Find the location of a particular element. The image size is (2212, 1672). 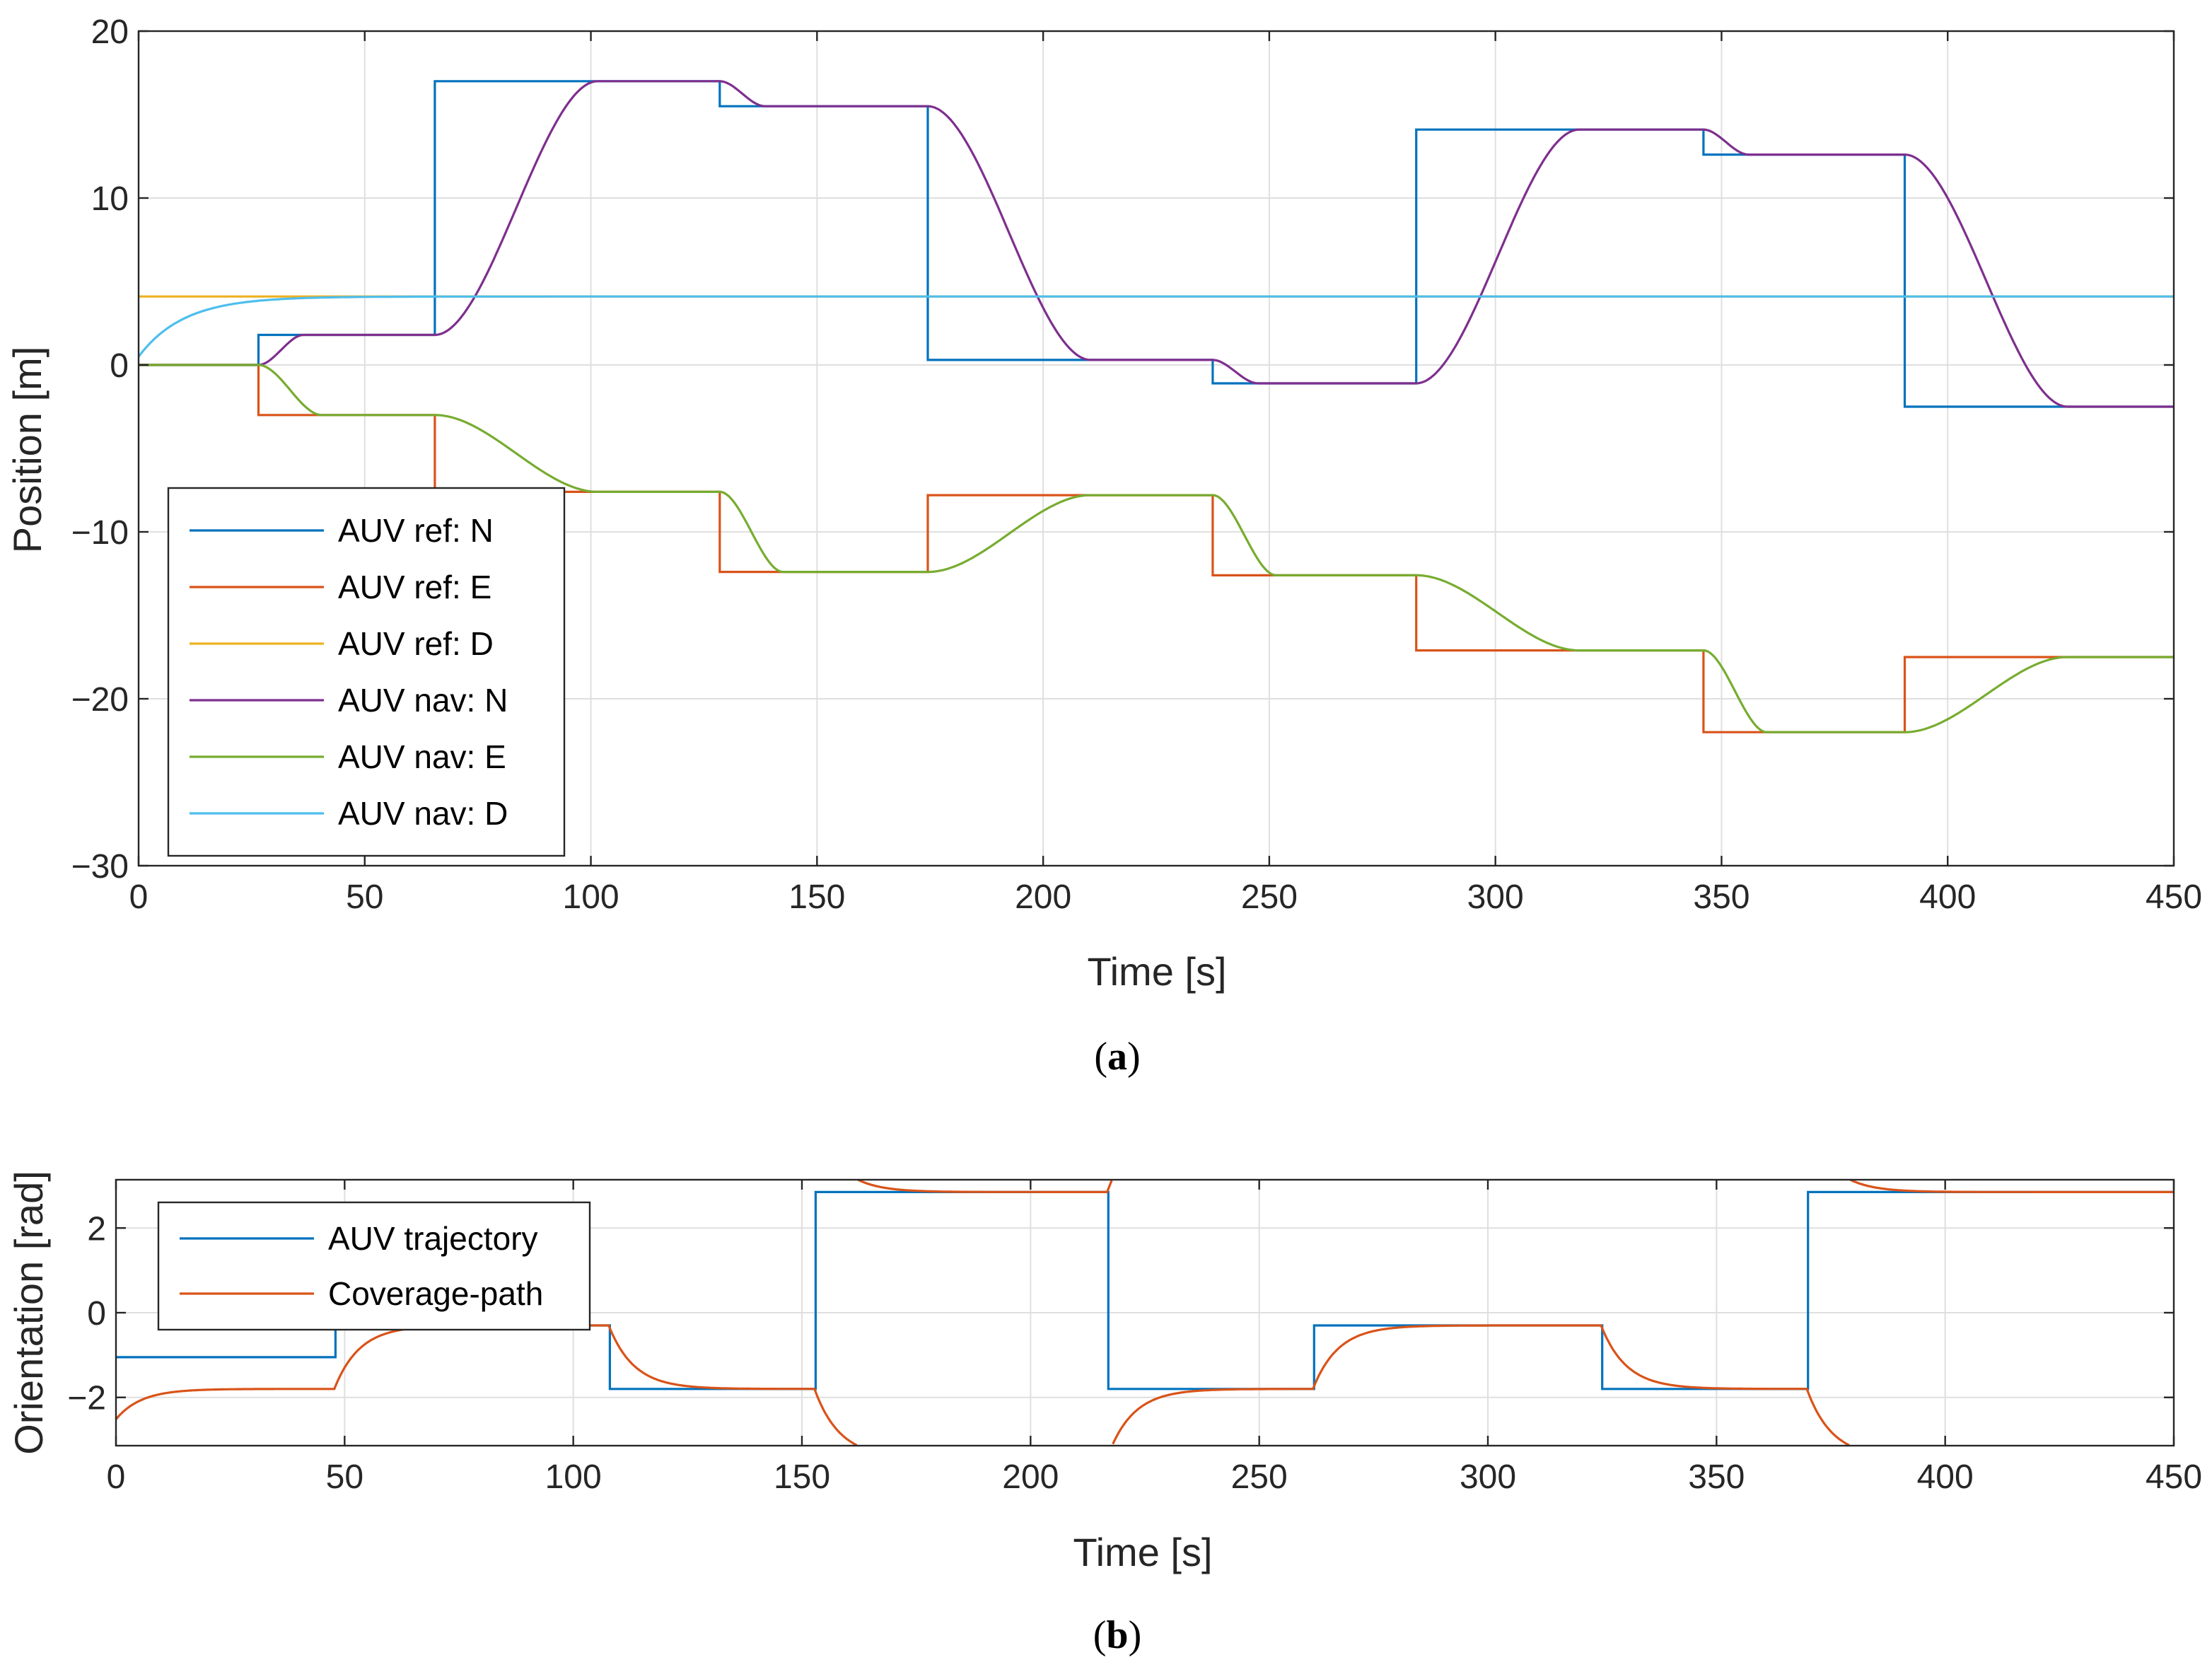

orientation-chart-ylabel: Orientation [rad] is located at coordinates (28, 1313).